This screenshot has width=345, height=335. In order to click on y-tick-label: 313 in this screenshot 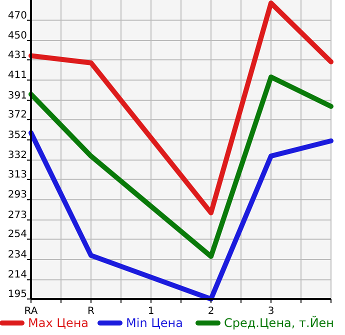, I will do `click(17, 174)`.